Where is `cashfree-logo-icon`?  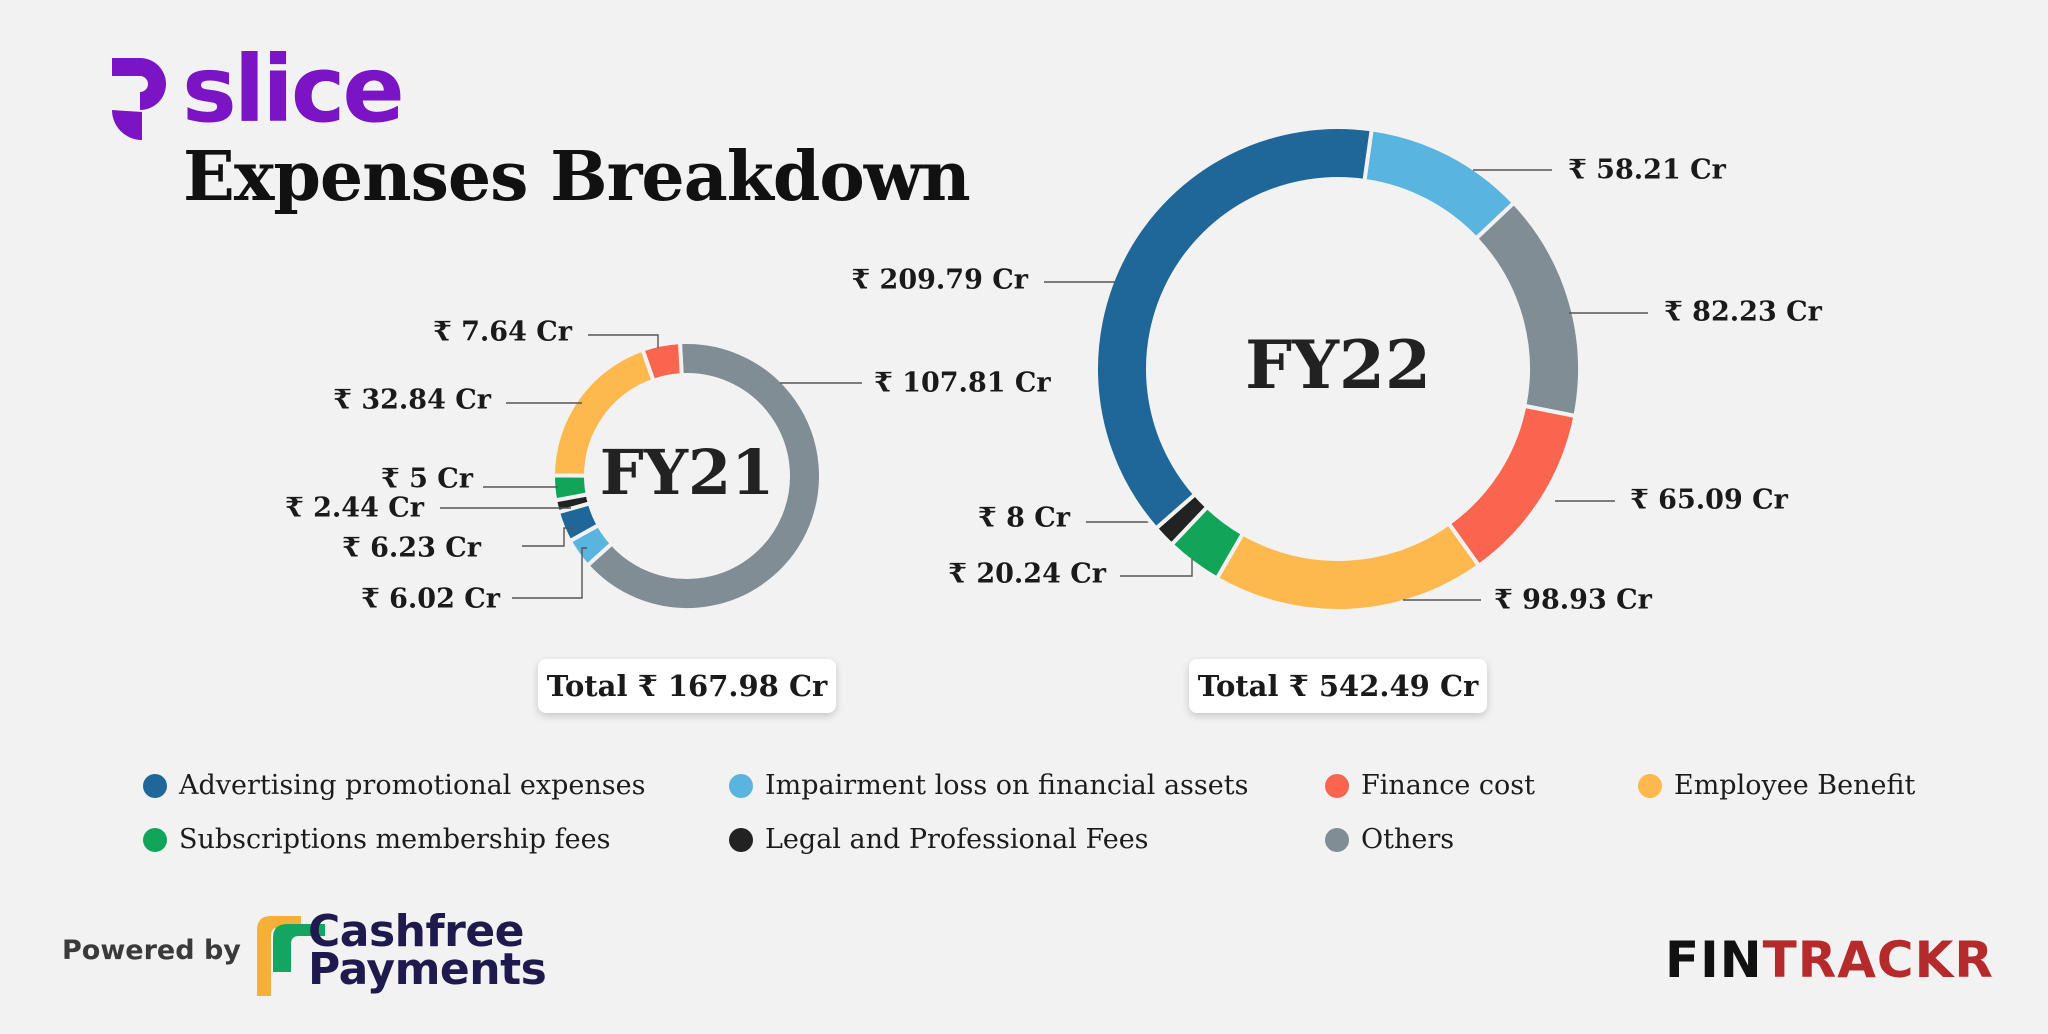 cashfree-logo-icon is located at coordinates (291, 956).